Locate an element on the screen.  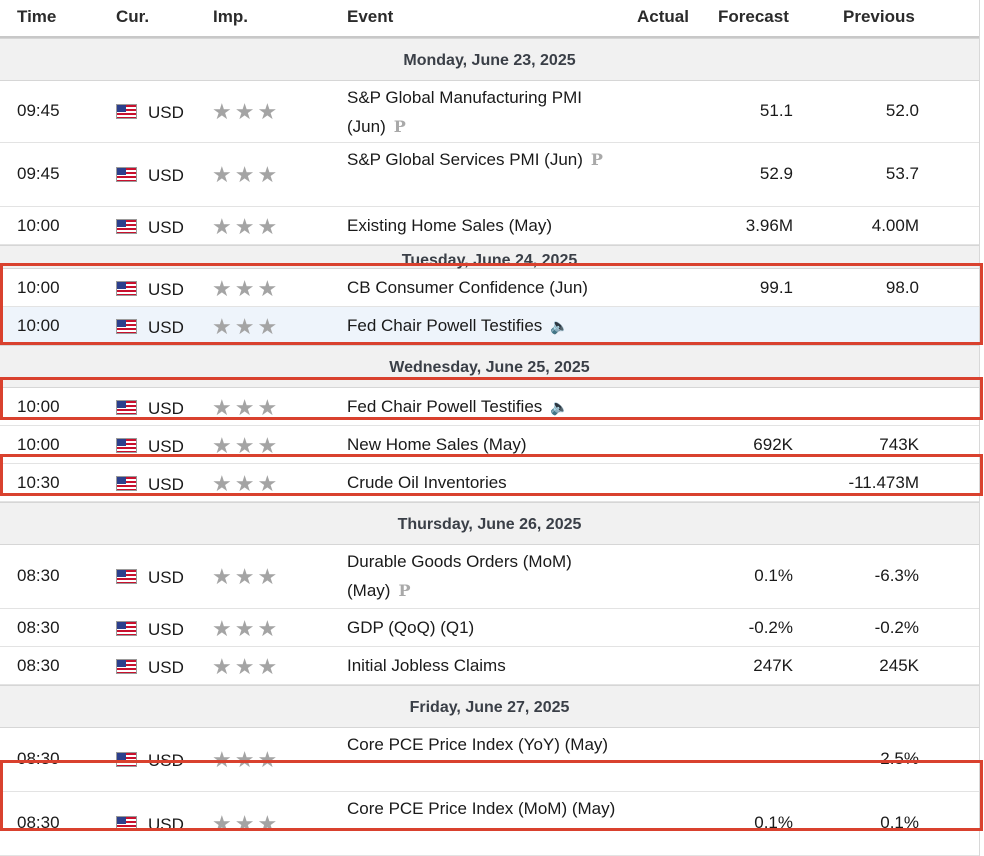
event-title: Initial Jobless Claims is located at coordinates (426, 665).